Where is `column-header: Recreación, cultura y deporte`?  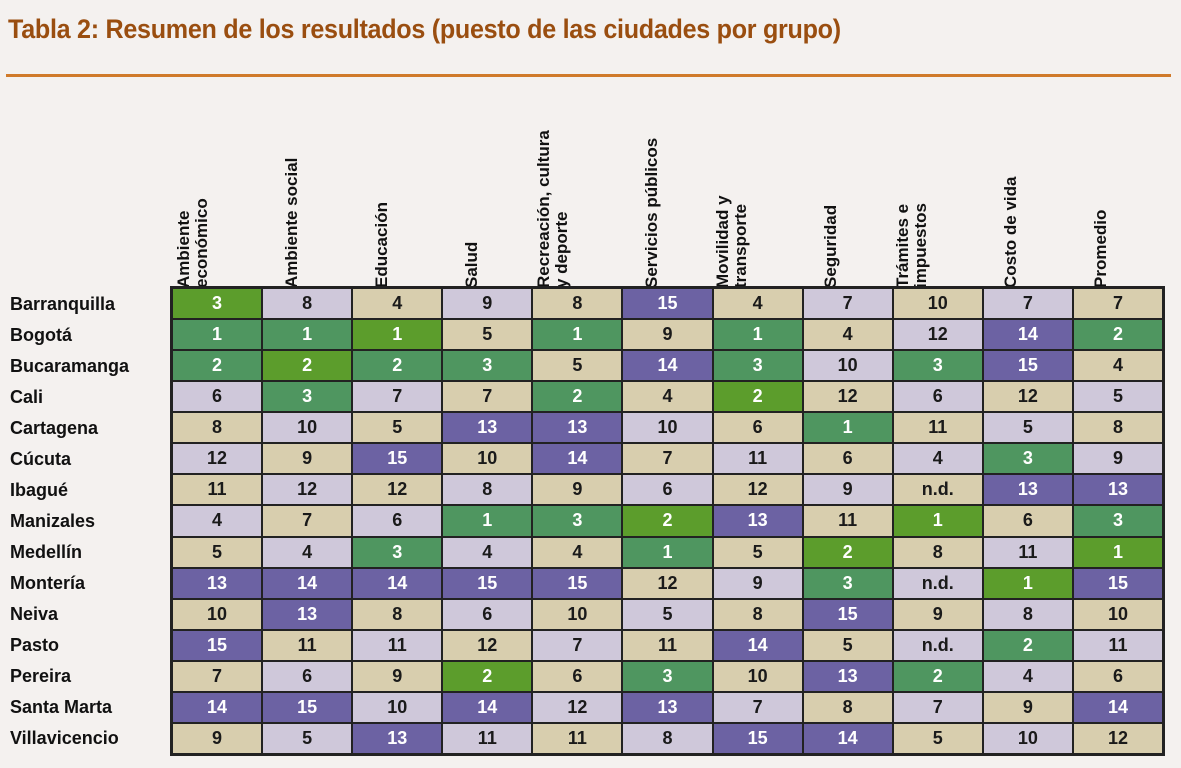
column-header: Recreación, cultura y deporte is located at coordinates (578, 194).